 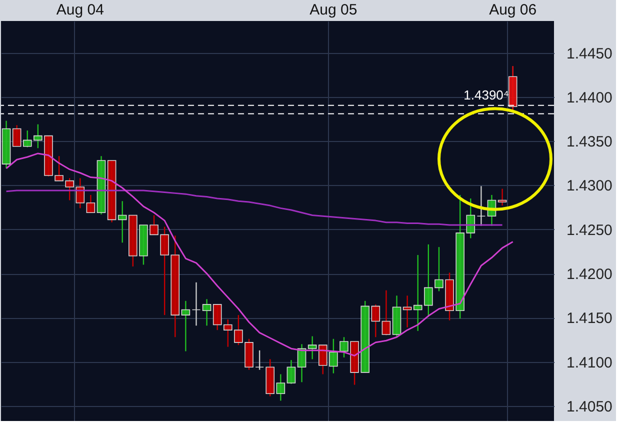 I want to click on y-tick-label: 1.4250, so click(x=589, y=230).